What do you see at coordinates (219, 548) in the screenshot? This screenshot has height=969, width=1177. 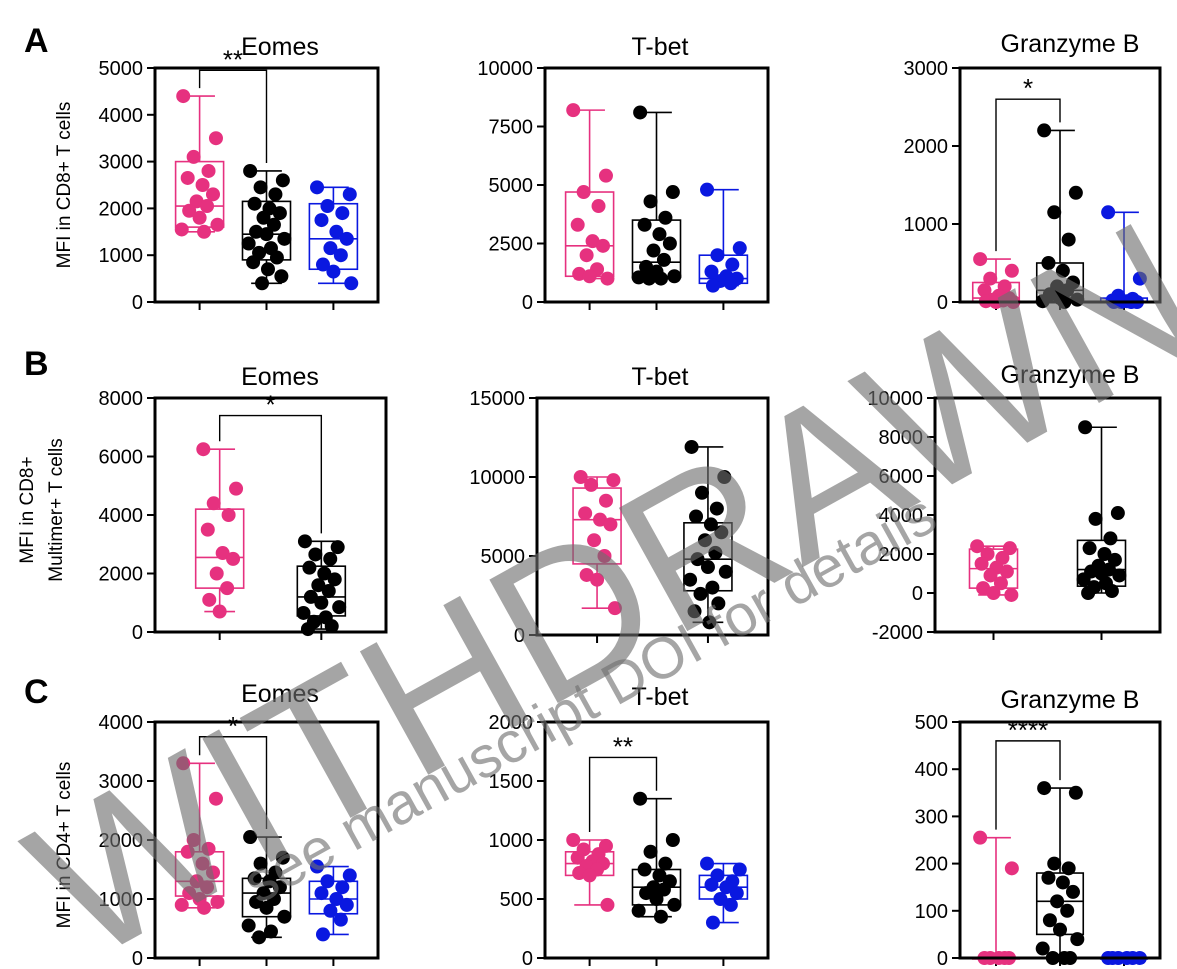 I see `box` at bounding box center [219, 548].